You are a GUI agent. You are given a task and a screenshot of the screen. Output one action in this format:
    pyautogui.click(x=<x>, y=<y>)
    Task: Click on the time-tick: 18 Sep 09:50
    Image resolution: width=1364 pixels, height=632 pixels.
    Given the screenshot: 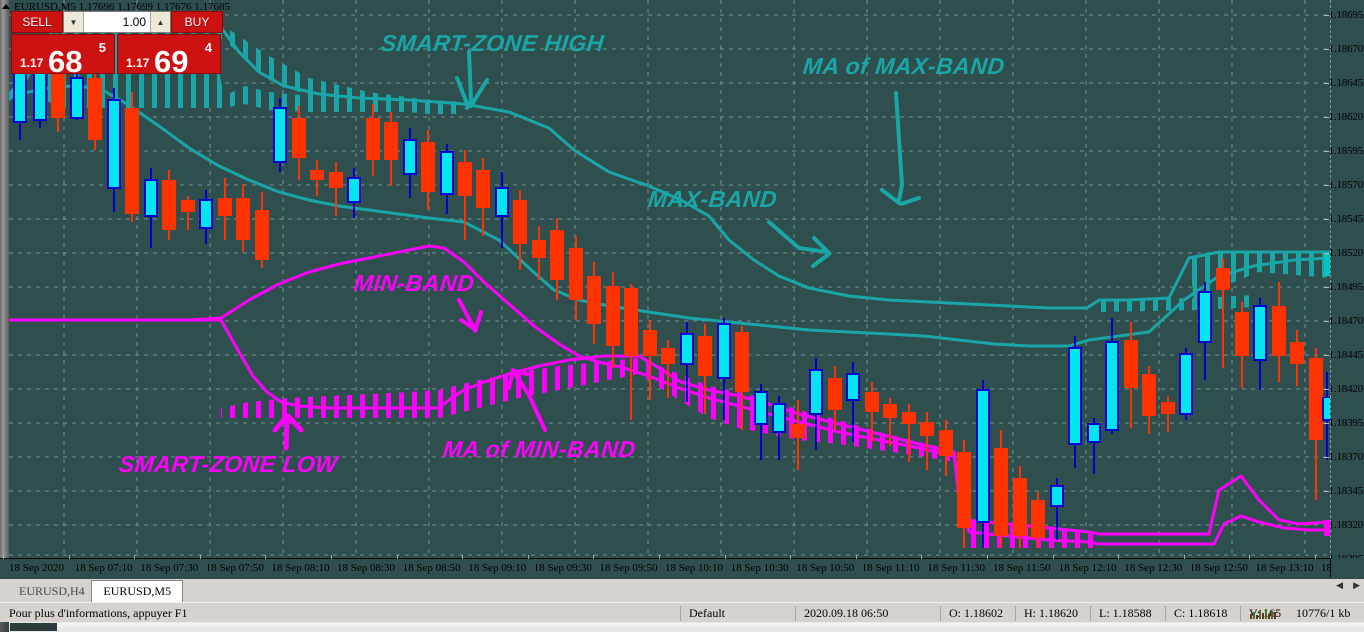 What is the action you would take?
    pyautogui.click(x=628, y=568)
    